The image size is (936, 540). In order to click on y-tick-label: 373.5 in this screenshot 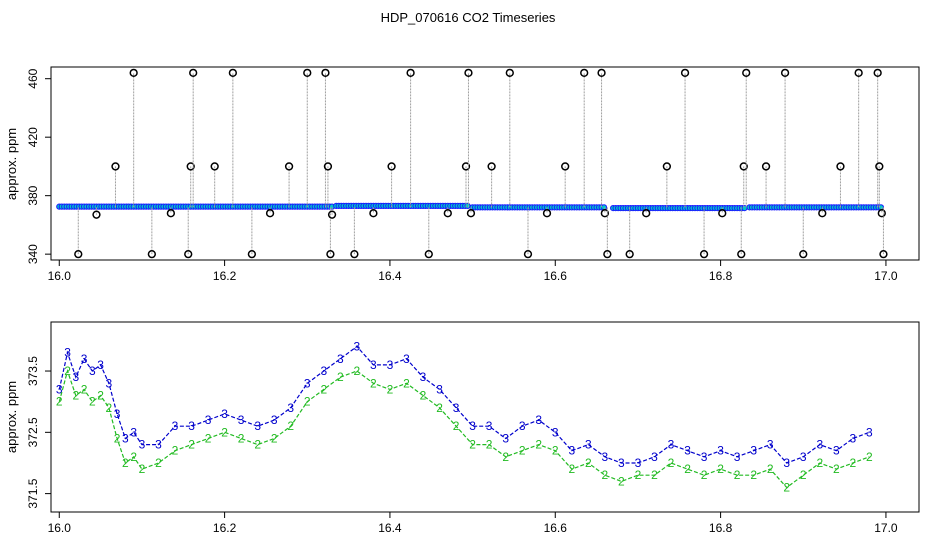, I will do `click(33, 371)`.